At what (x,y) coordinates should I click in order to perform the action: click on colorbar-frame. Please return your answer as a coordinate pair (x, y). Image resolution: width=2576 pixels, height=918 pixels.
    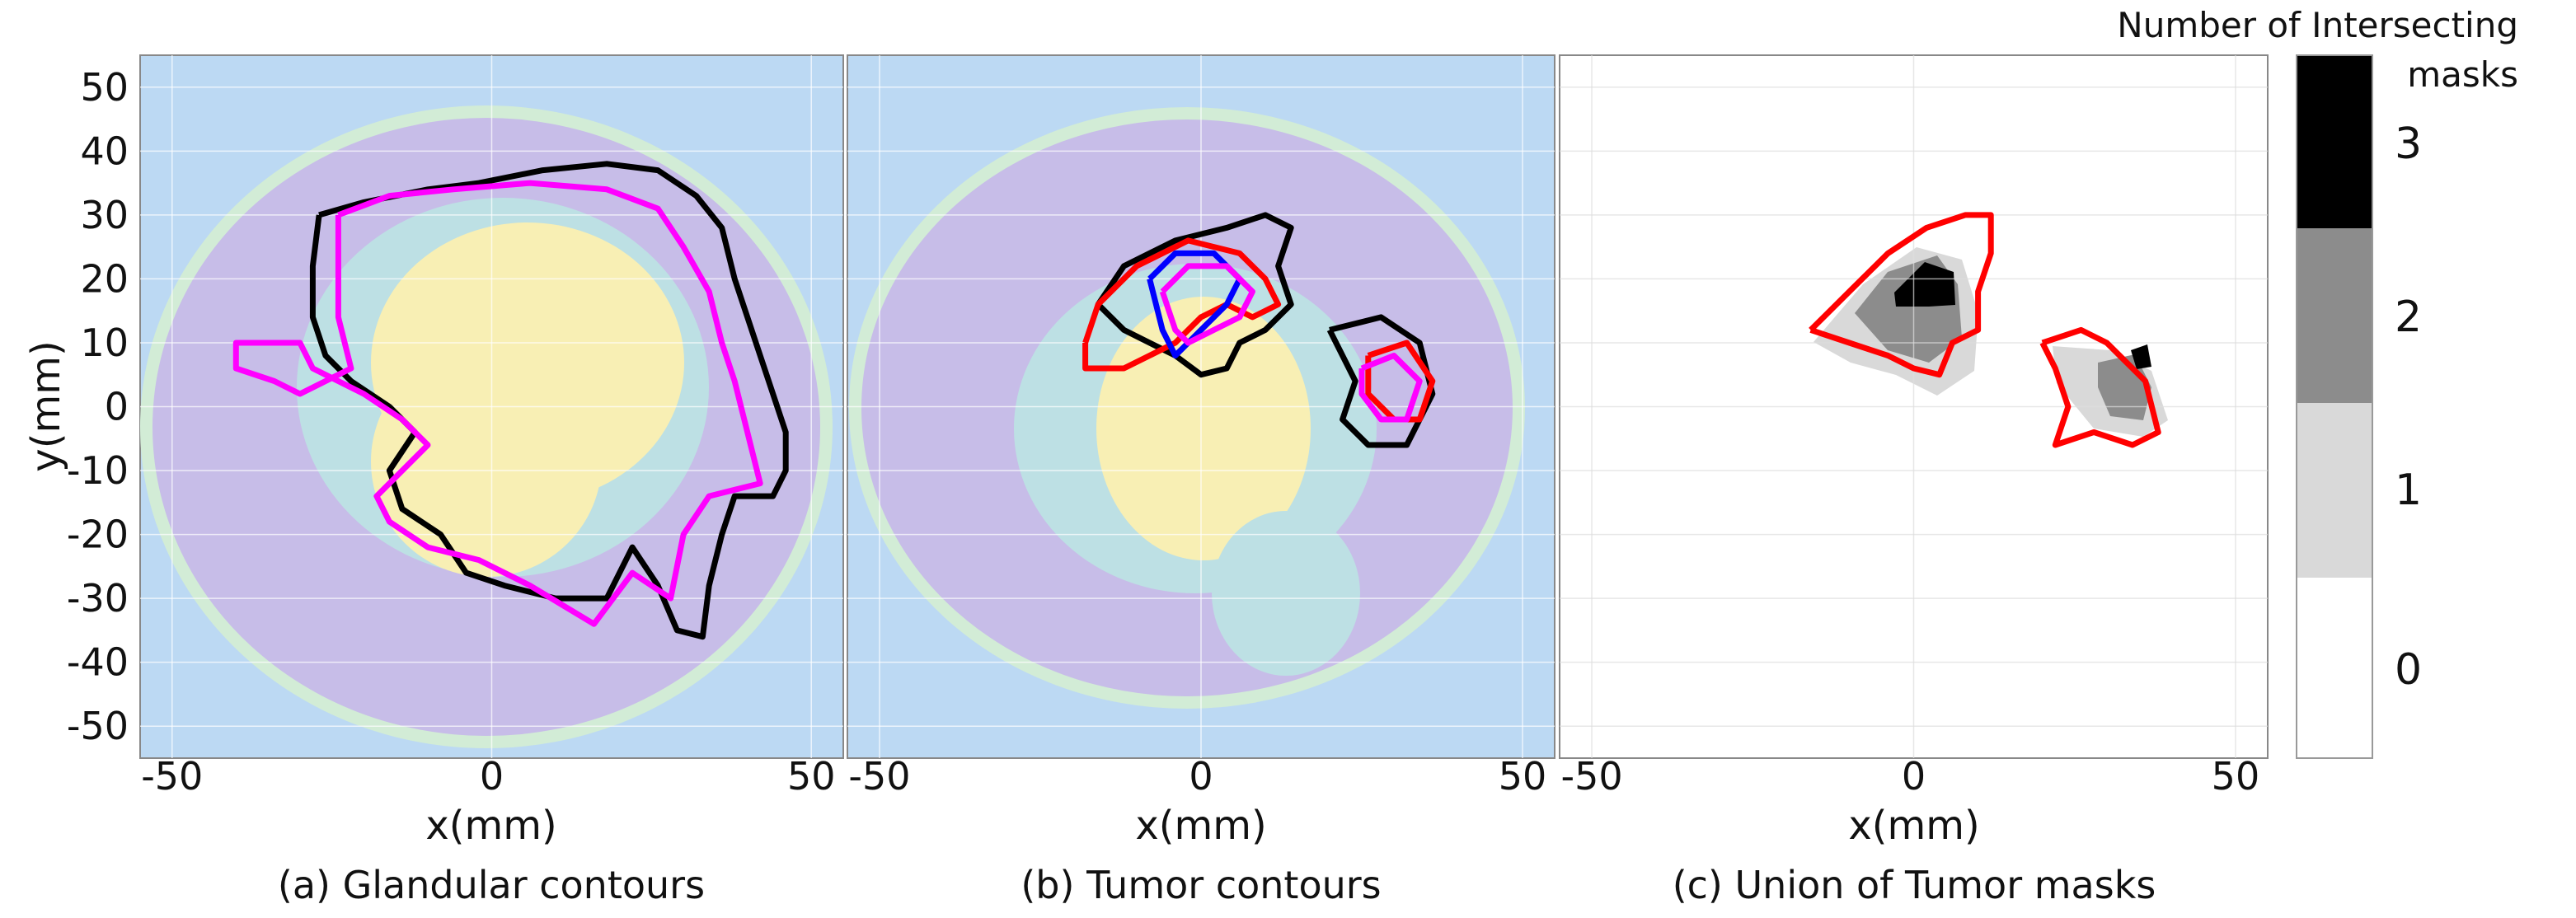
    Looking at the image, I should click on (2334, 406).